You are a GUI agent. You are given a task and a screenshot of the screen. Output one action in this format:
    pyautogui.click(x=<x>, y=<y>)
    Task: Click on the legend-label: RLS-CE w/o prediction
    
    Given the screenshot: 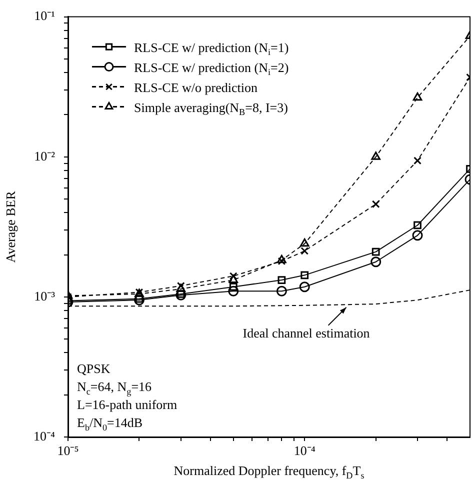 What is the action you would take?
    pyautogui.click(x=196, y=87)
    